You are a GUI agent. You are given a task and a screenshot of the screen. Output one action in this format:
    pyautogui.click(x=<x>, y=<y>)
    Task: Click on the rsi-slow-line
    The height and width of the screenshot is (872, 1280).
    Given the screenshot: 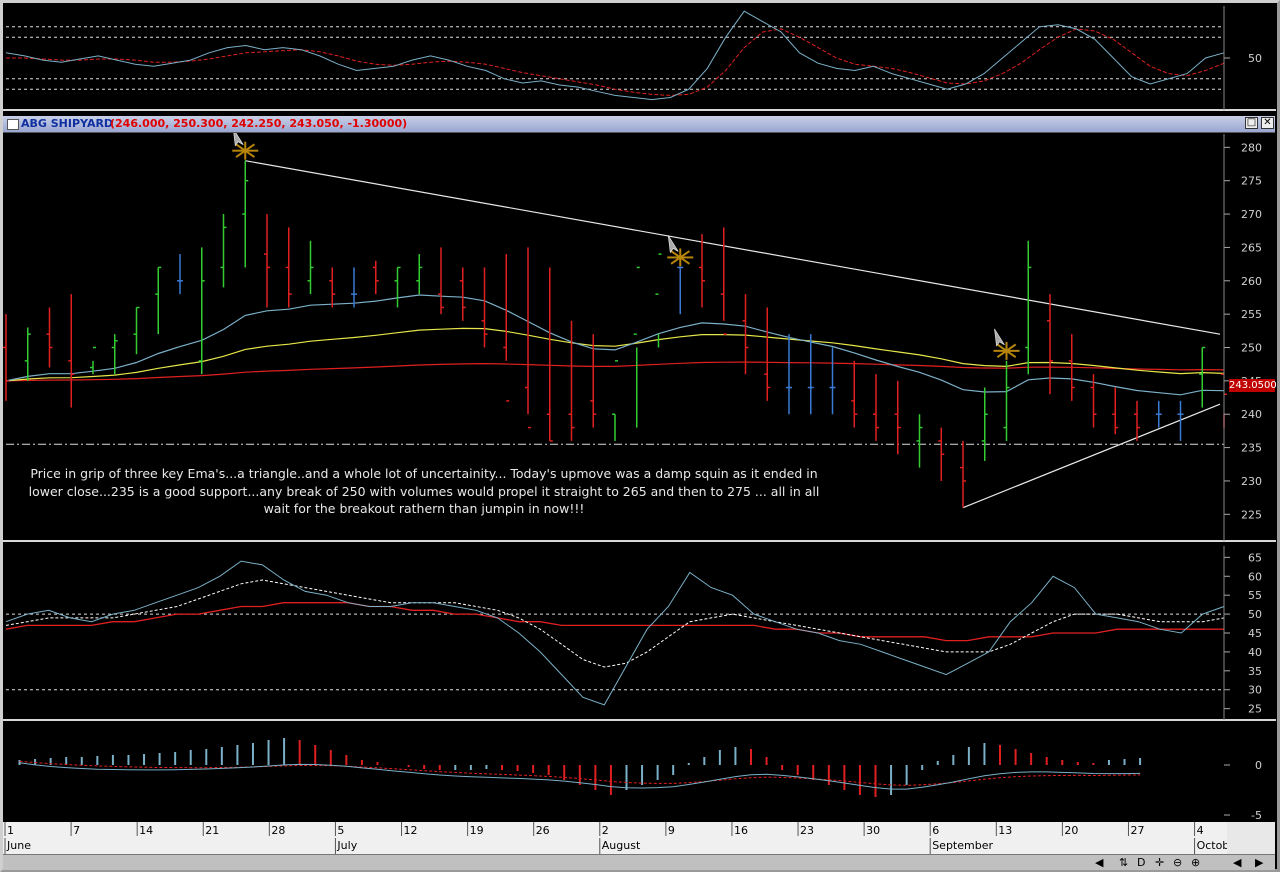 What is the action you would take?
    pyautogui.click(x=614, y=622)
    